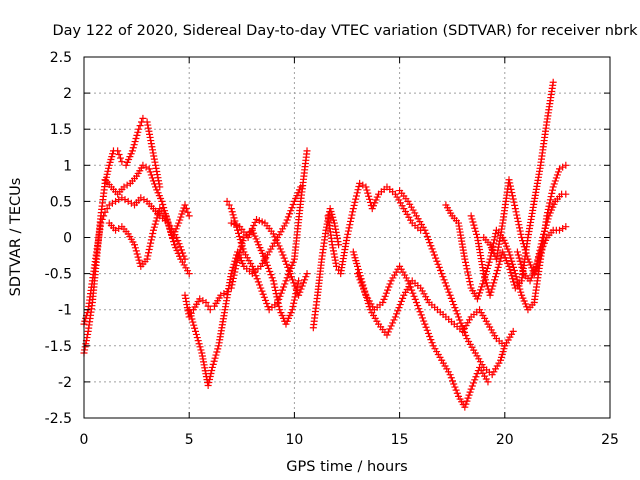  What do you see at coordinates (58, 419) in the screenshot?
I see `y-tick-label: -2.5` at bounding box center [58, 419].